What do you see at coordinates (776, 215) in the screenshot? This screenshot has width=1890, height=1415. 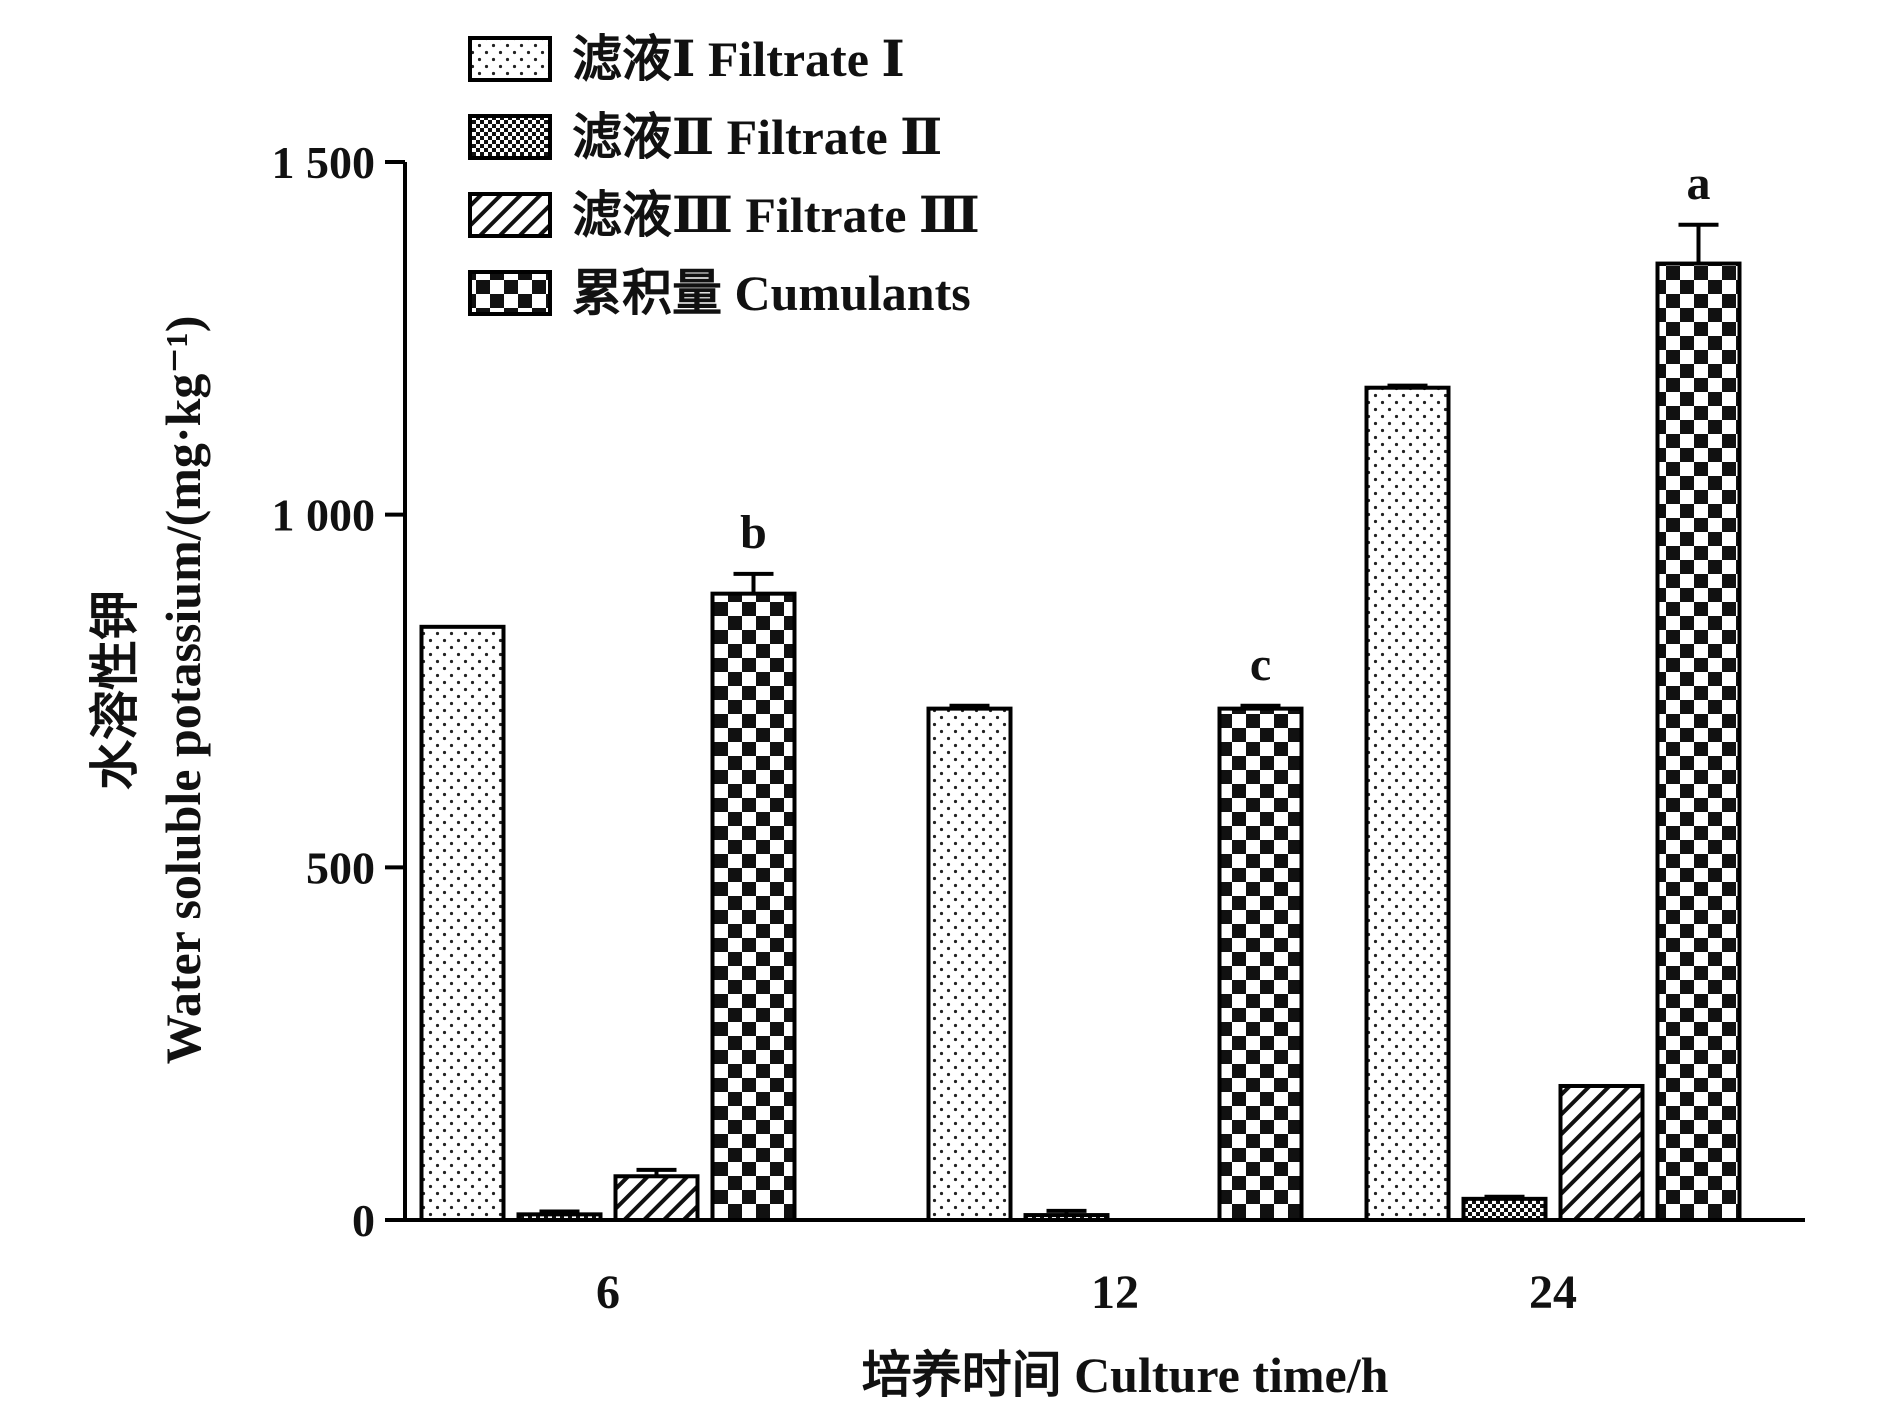 I see `legend-label-filtrate: 滤液Ⅲ Filtrate Ⅲ` at bounding box center [776, 215].